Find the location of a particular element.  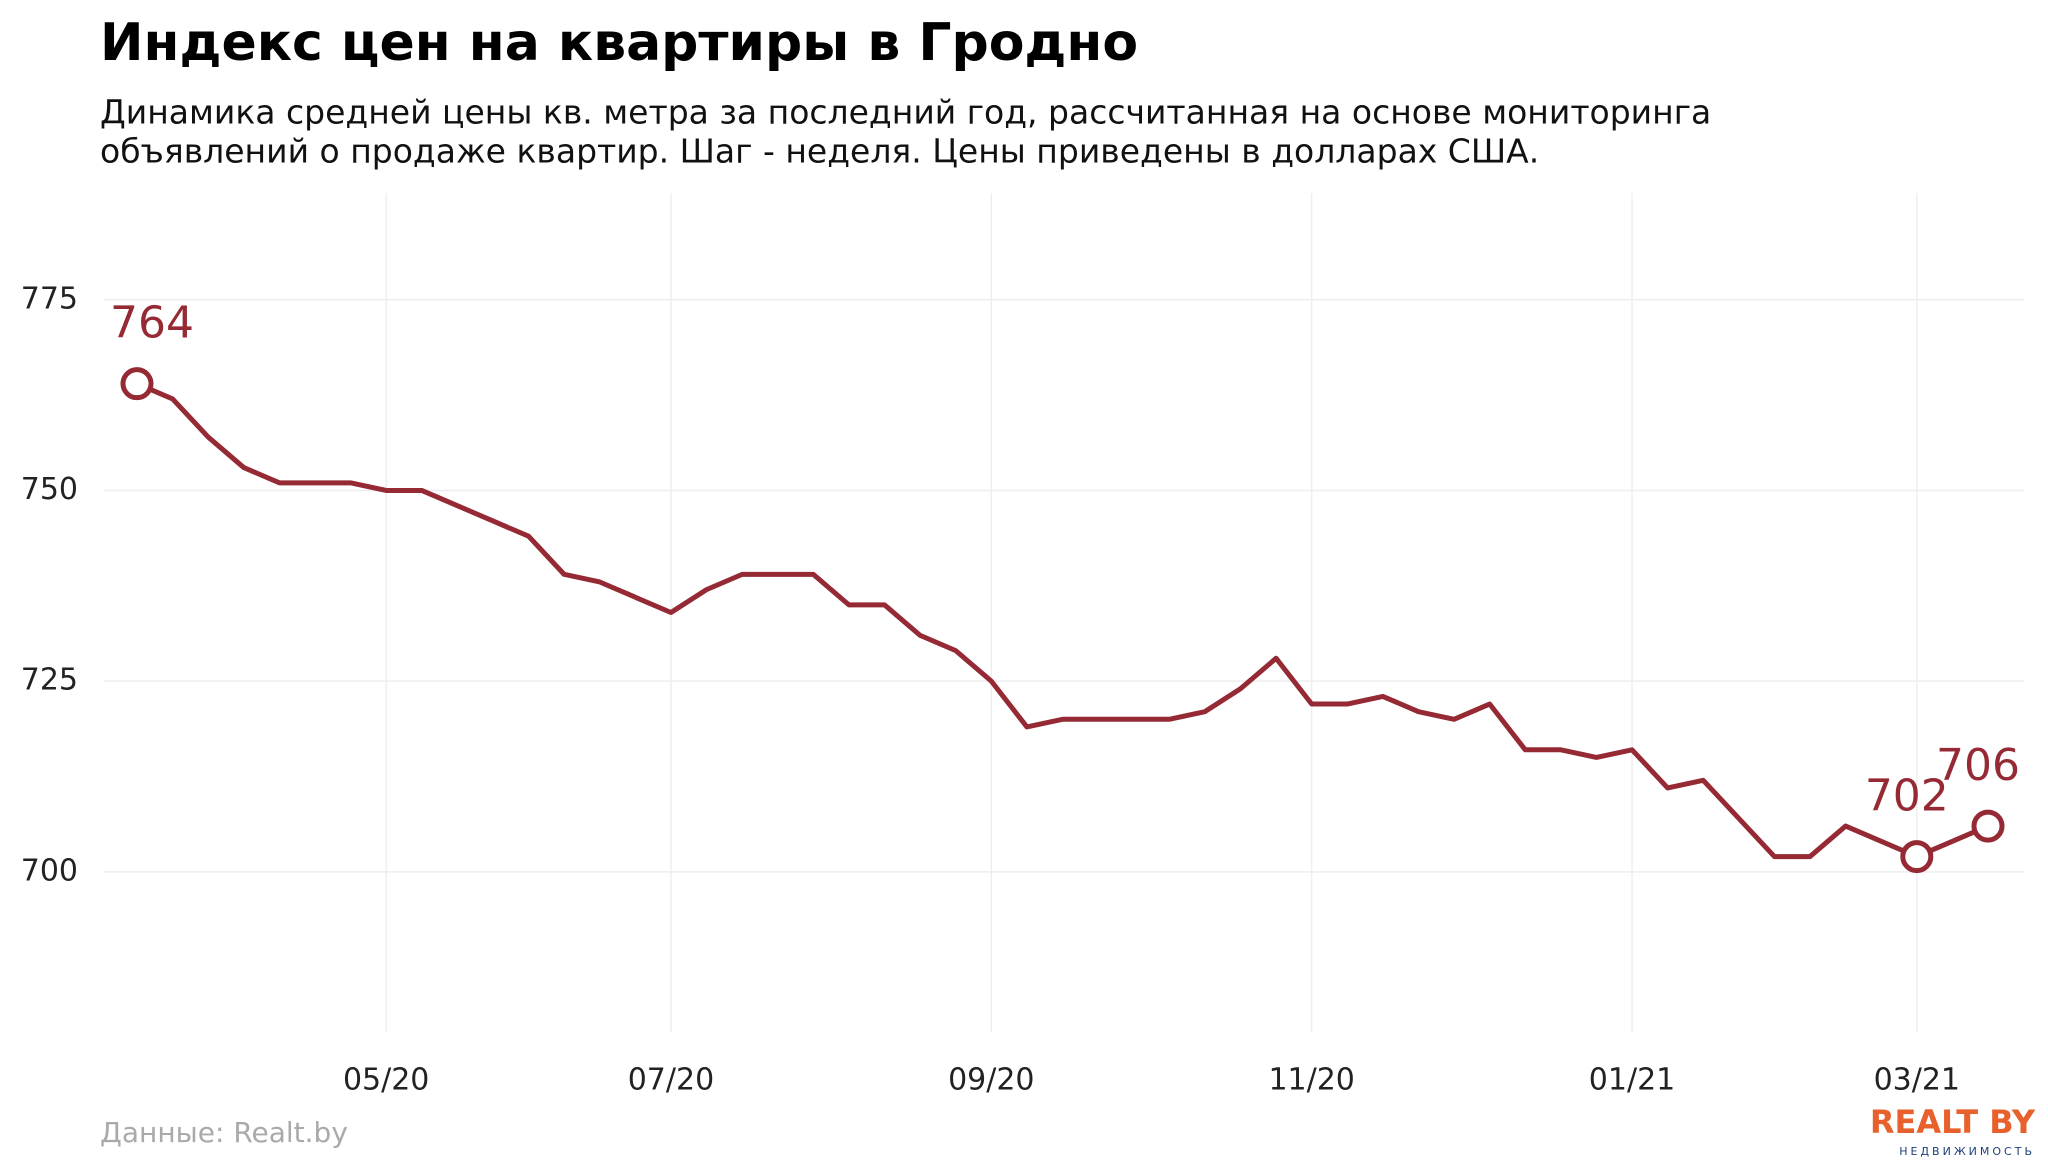

data-label: 764 is located at coordinates (152, 323).